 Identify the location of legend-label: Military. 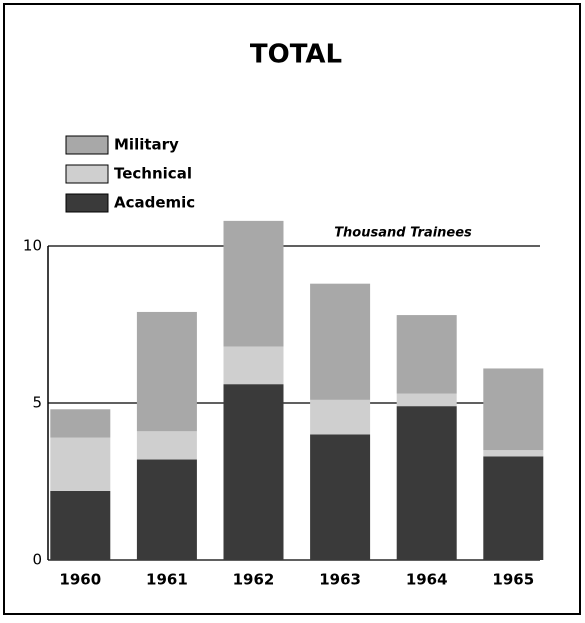
(146, 145).